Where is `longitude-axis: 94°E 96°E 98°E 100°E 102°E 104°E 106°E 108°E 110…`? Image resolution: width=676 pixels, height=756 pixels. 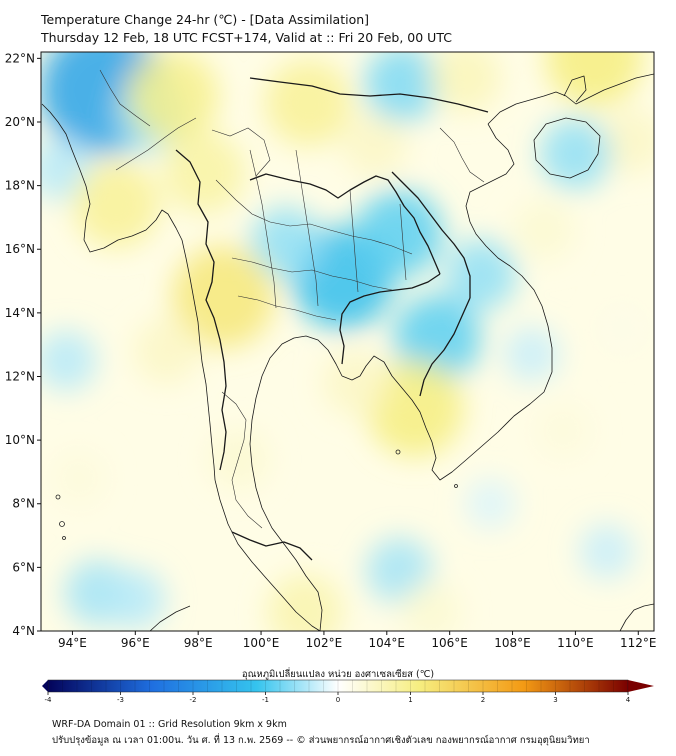
longitude-axis: 94°E 96°E 98°E 100°E 102°E 104°E 106°E 108°E 110… is located at coordinates (357, 640).